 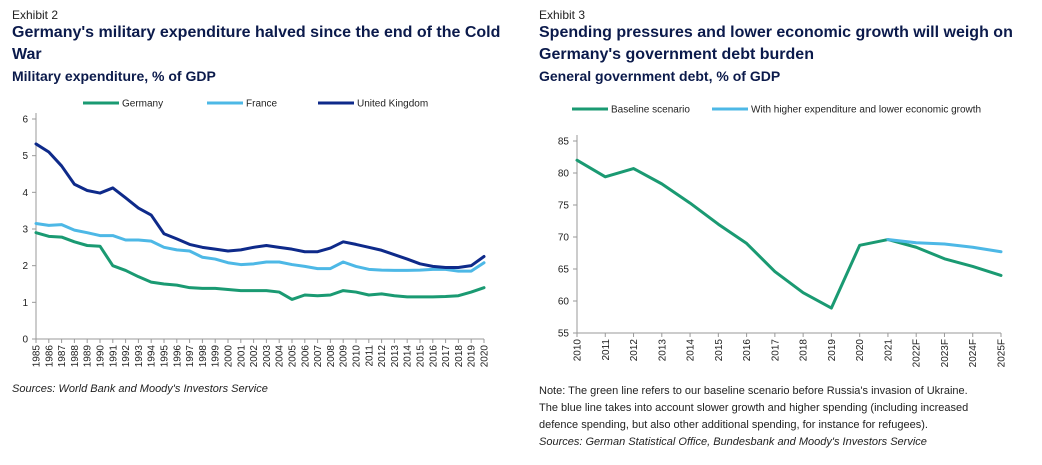 What do you see at coordinates (241, 356) in the screenshot?
I see `x-tick-label: 2001` at bounding box center [241, 356].